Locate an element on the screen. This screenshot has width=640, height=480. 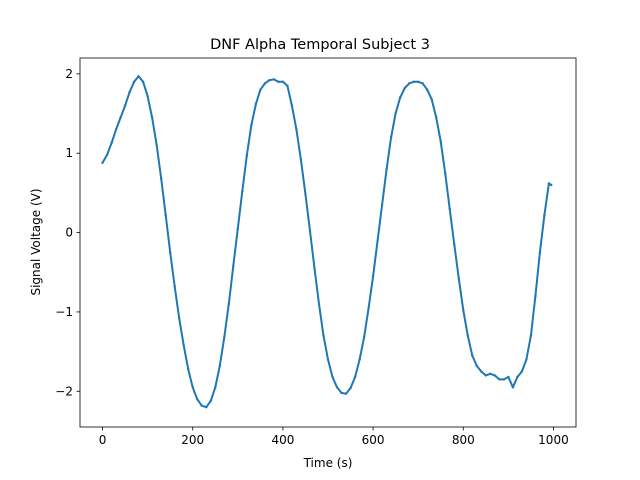
y-tick-label: 1 is located at coordinates (69, 153).